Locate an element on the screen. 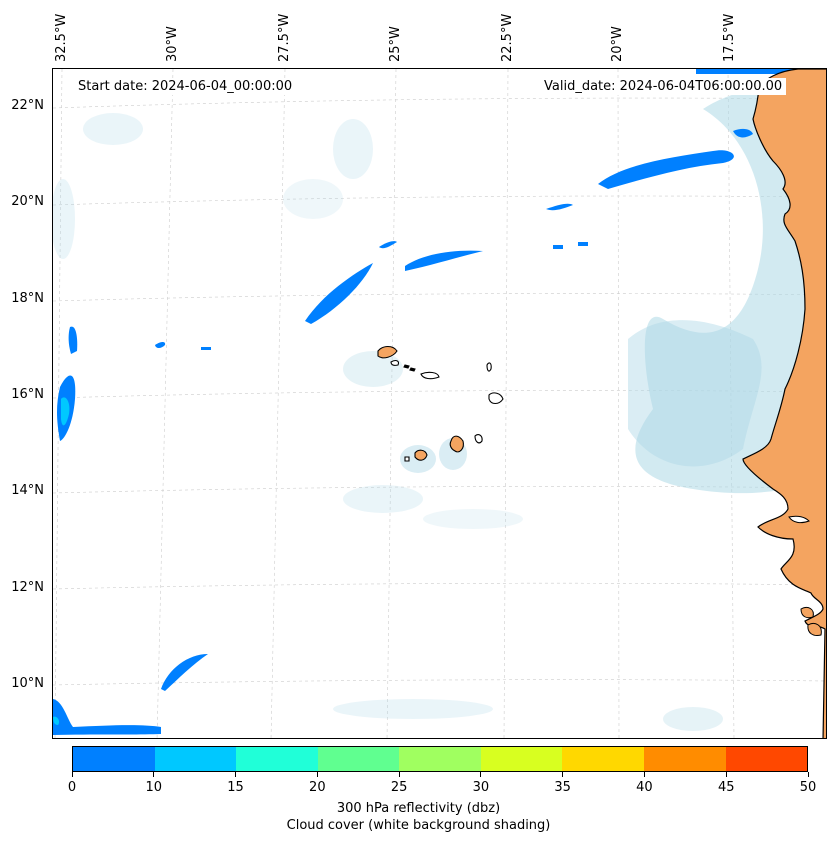  colorbar is located at coordinates (440, 759).